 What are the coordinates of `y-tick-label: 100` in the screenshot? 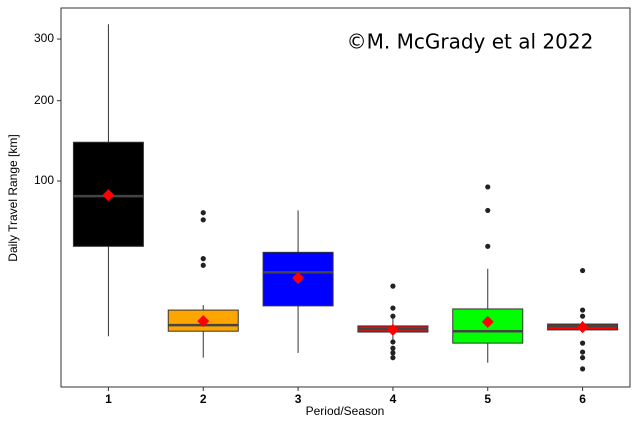 It's located at (44, 180).